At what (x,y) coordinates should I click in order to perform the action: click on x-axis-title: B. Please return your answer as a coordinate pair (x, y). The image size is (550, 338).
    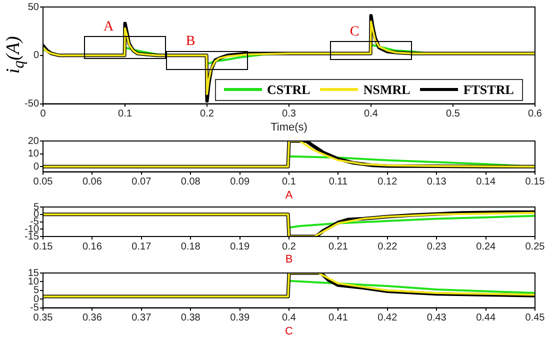
    Looking at the image, I should click on (289, 259).